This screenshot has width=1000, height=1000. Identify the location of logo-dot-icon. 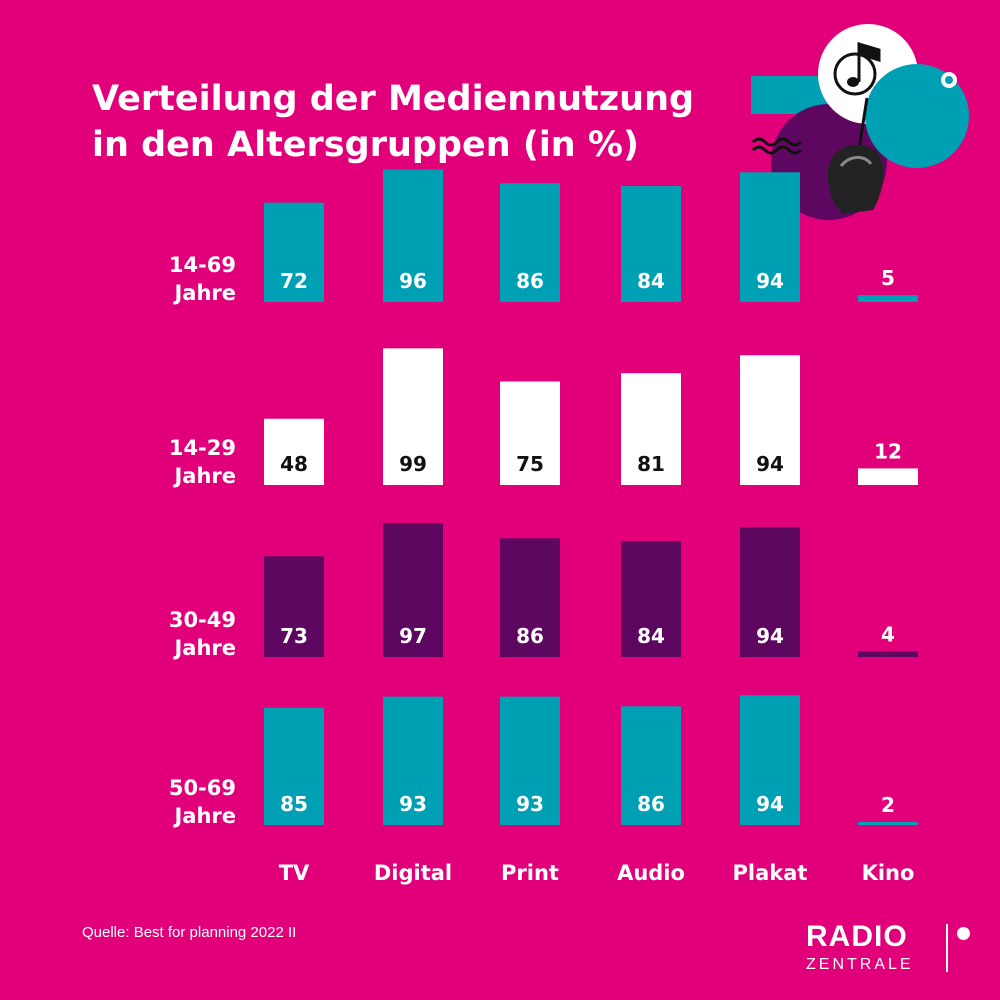
(963, 933).